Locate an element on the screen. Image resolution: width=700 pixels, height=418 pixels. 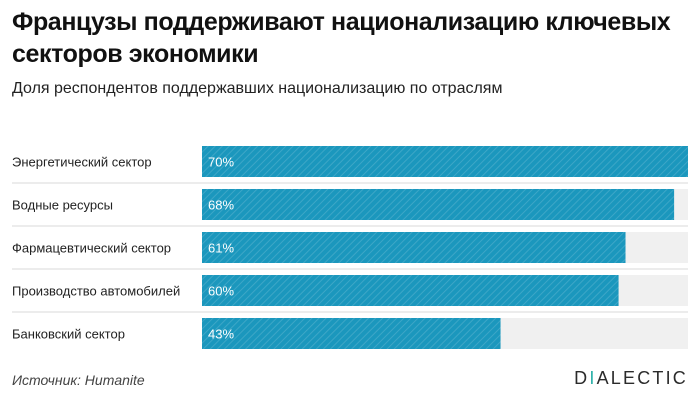
value-label: 61% is located at coordinates (221, 248).